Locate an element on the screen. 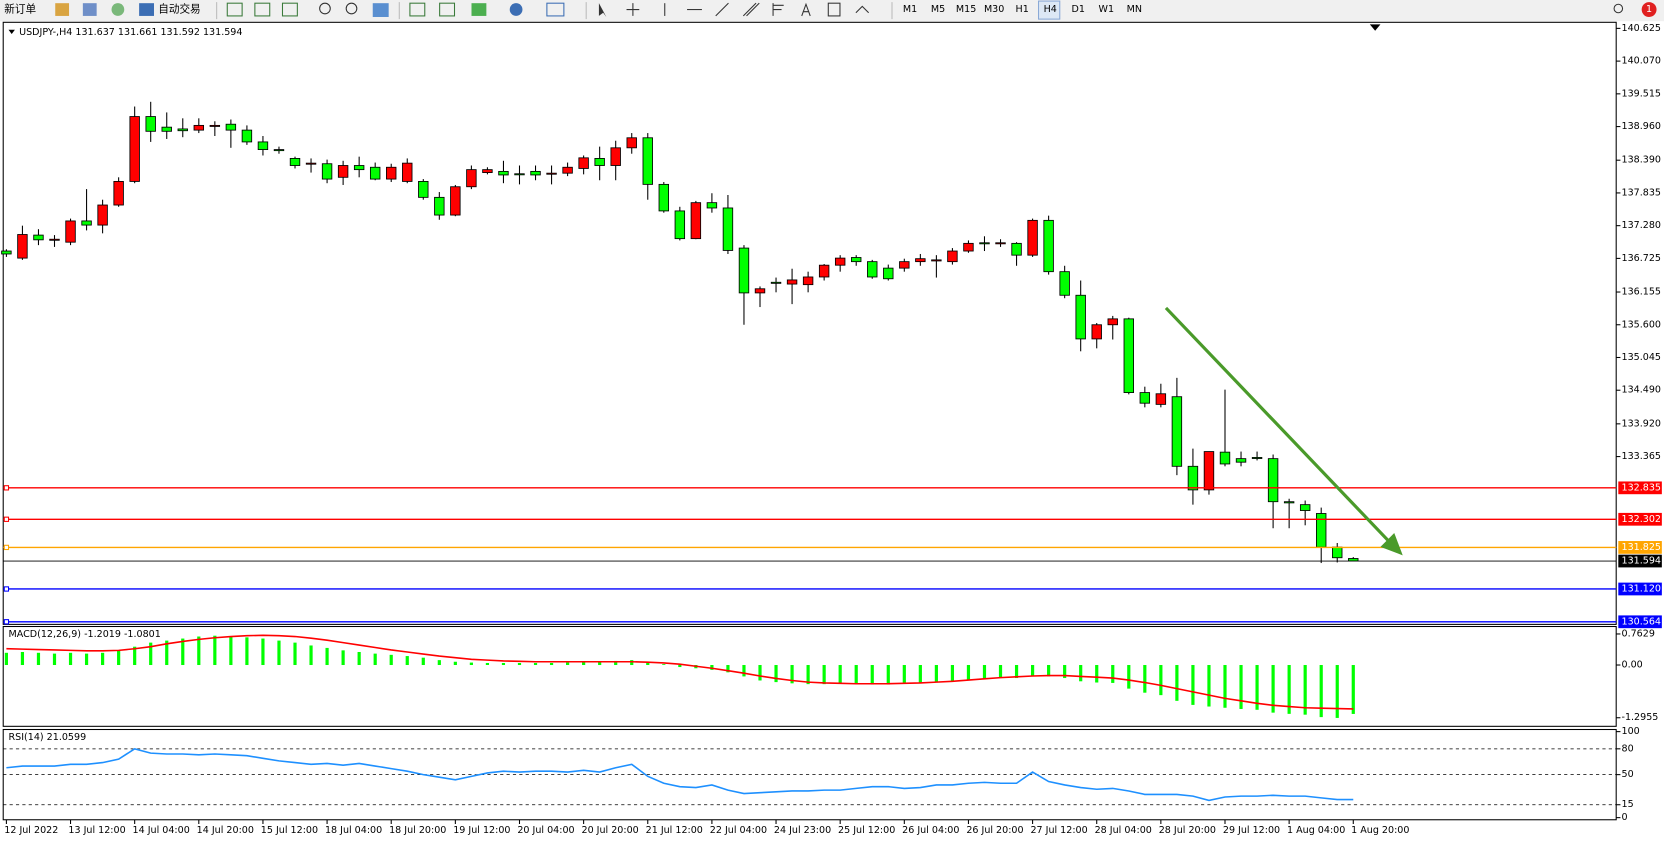  level-label: 131.825 is located at coordinates (1640, 547).